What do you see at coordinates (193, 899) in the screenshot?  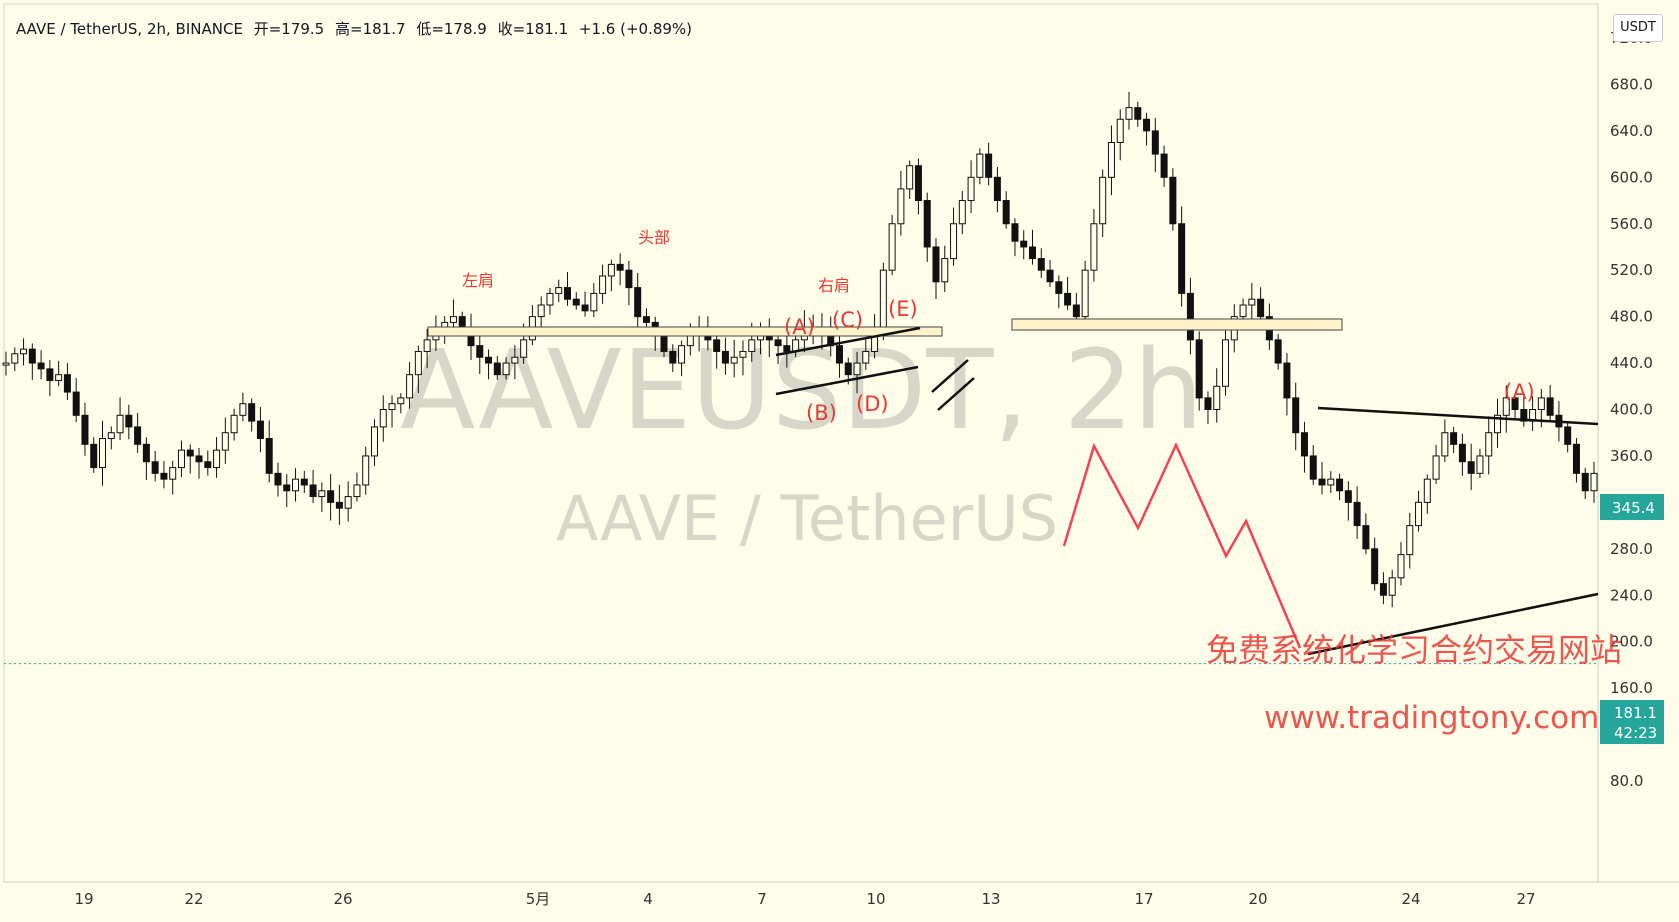 I see `x-tick-label: 22` at bounding box center [193, 899].